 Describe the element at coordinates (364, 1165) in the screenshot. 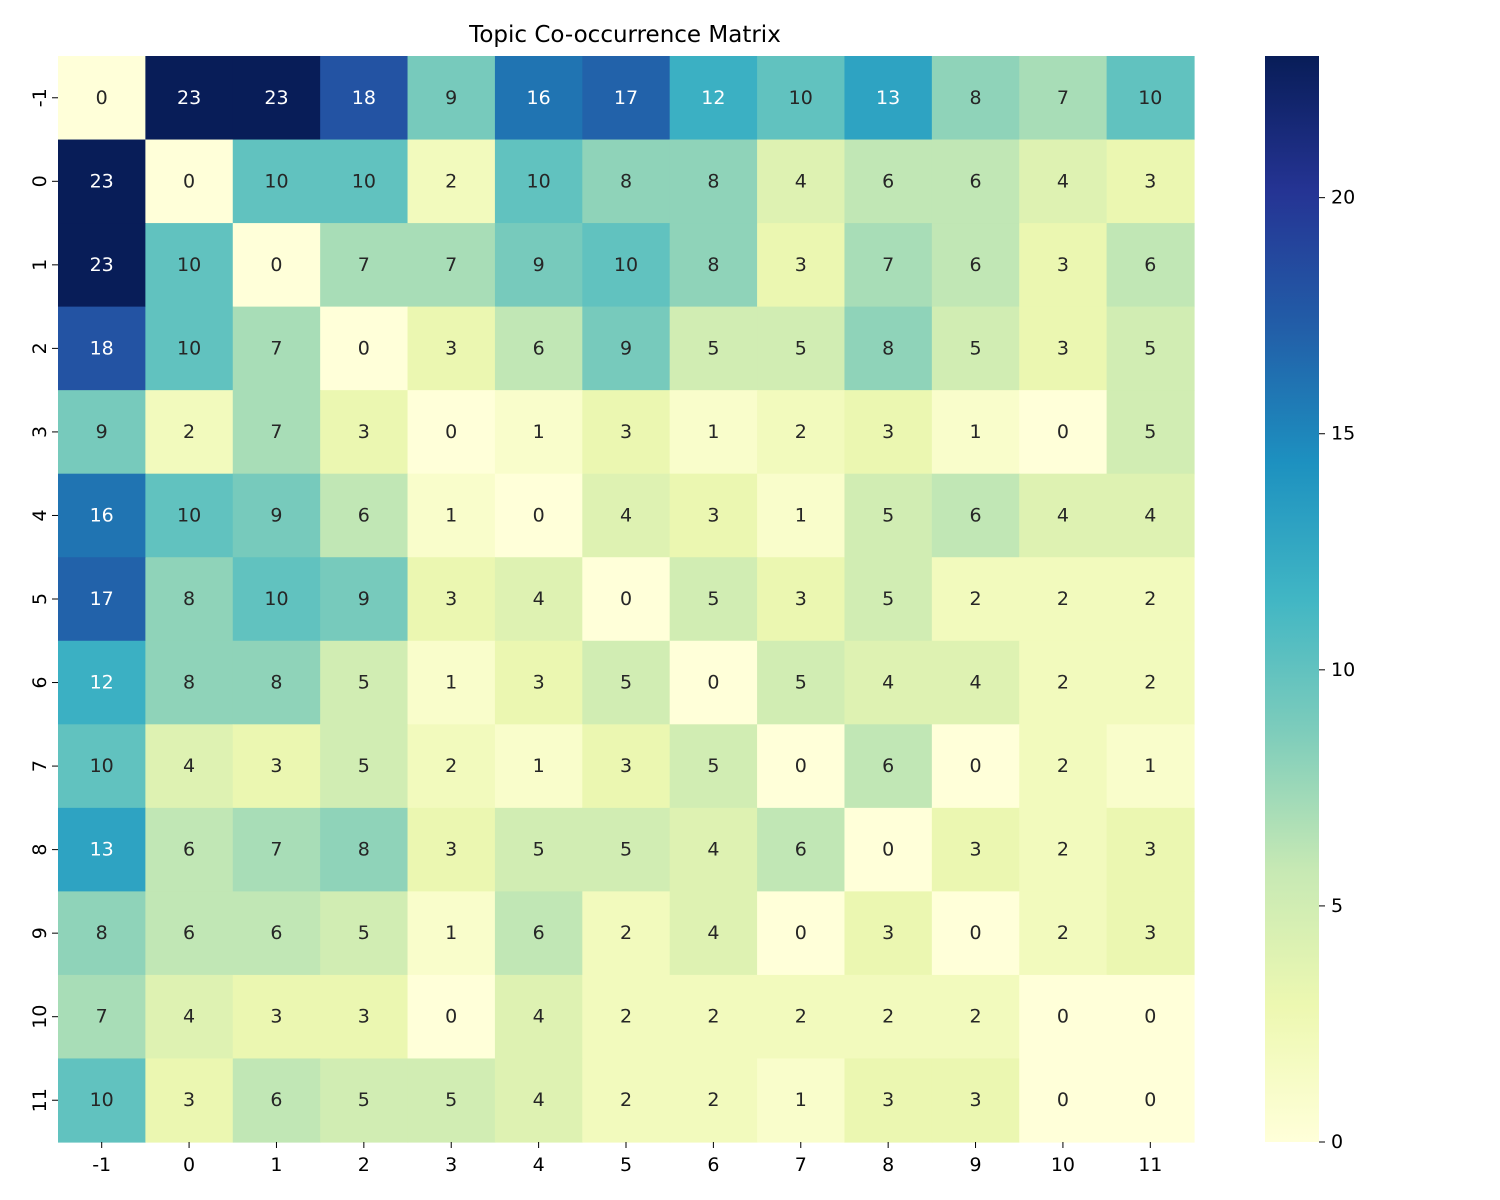

I see `x-tick-label: 2` at that location.